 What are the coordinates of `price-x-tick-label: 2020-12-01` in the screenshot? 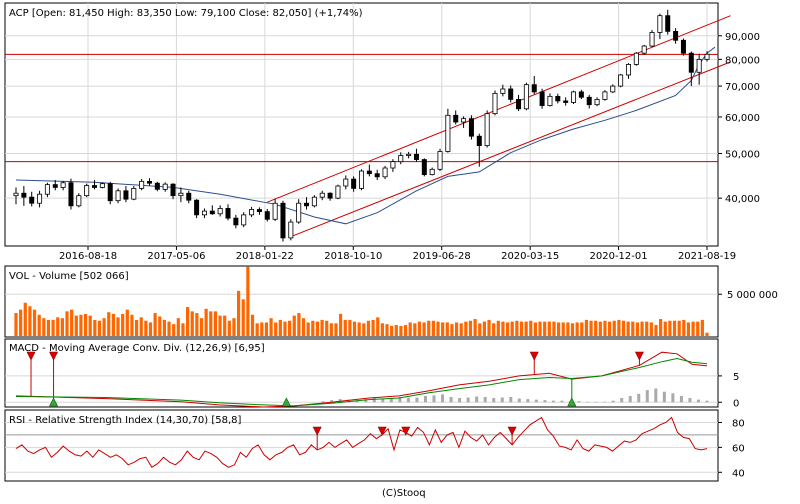 It's located at (619, 256).